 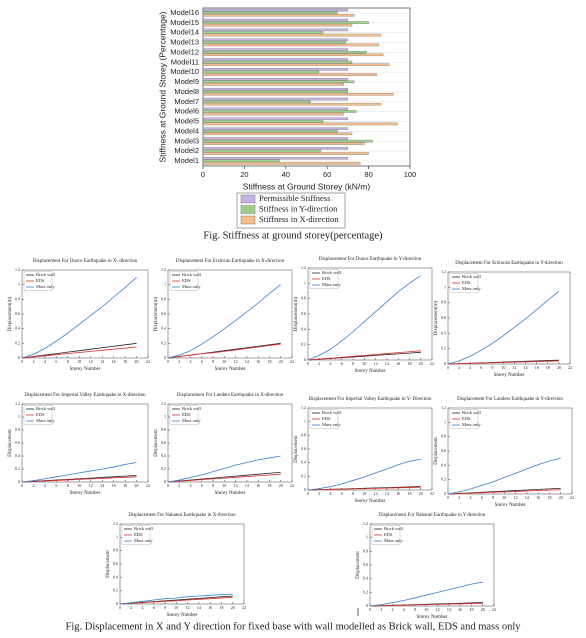 I want to click on plot-frame, so click(x=306, y=87).